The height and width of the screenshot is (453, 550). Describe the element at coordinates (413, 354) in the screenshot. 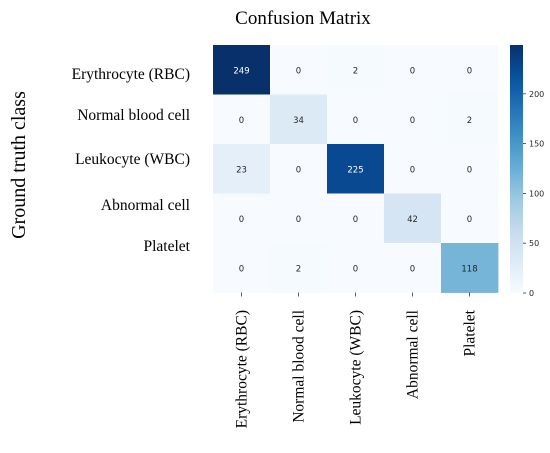

I see `column-label: Abnormal cell` at that location.